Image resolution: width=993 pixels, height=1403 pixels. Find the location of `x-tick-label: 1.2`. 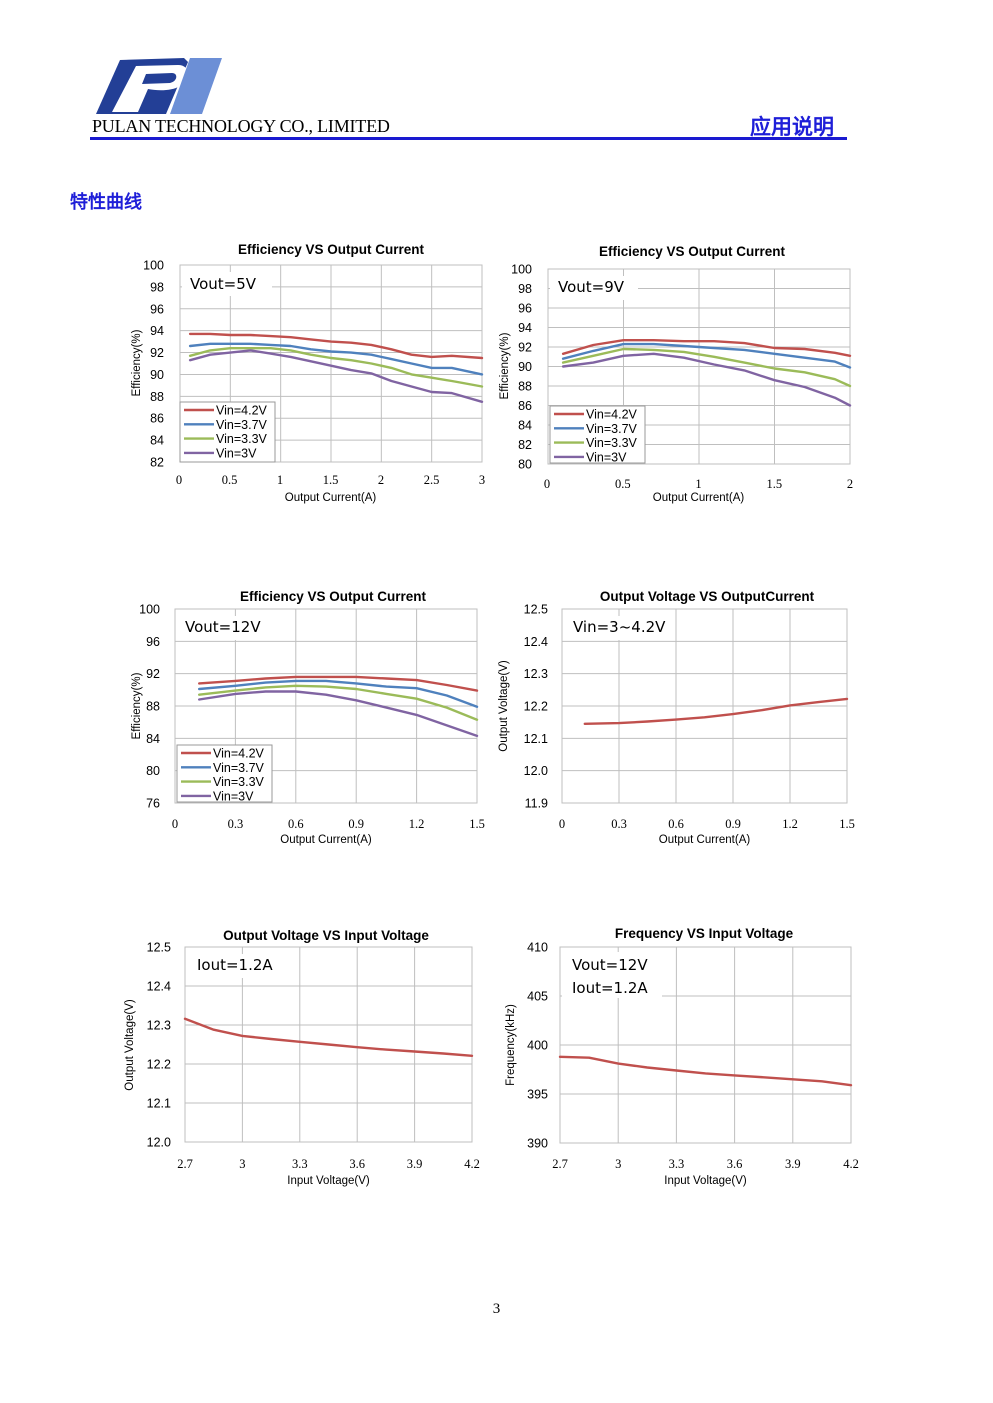

x-tick-label: 1.2 is located at coordinates (790, 824).